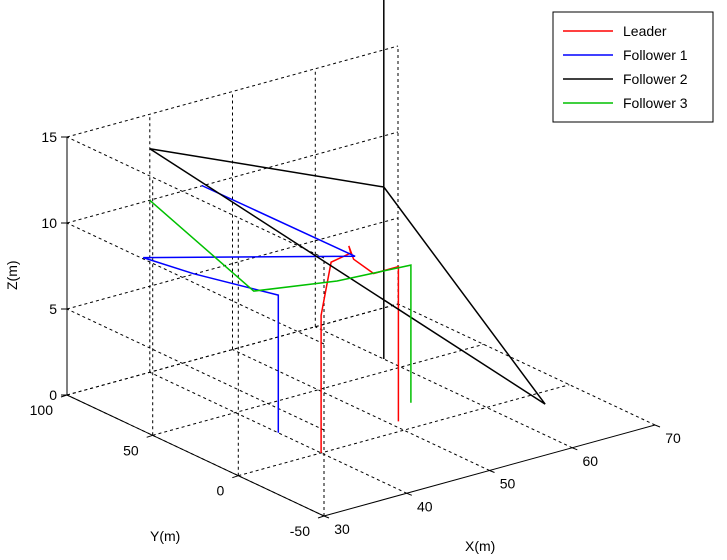 The width and height of the screenshot is (727, 560). I want to click on y-tick-label: 50, so click(131, 450).